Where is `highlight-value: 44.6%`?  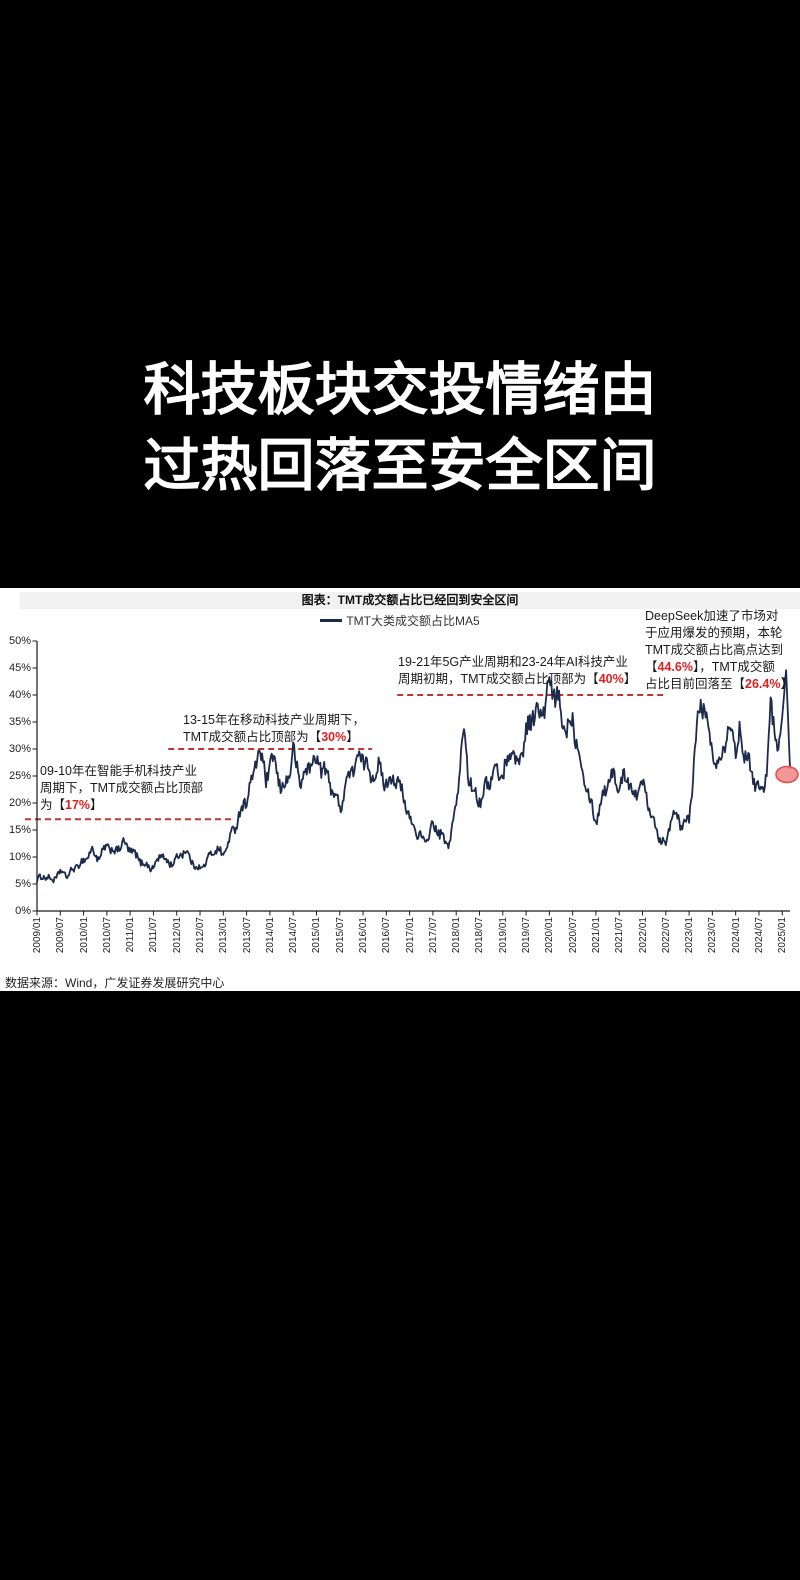
highlight-value: 44.6% is located at coordinates (675, 667).